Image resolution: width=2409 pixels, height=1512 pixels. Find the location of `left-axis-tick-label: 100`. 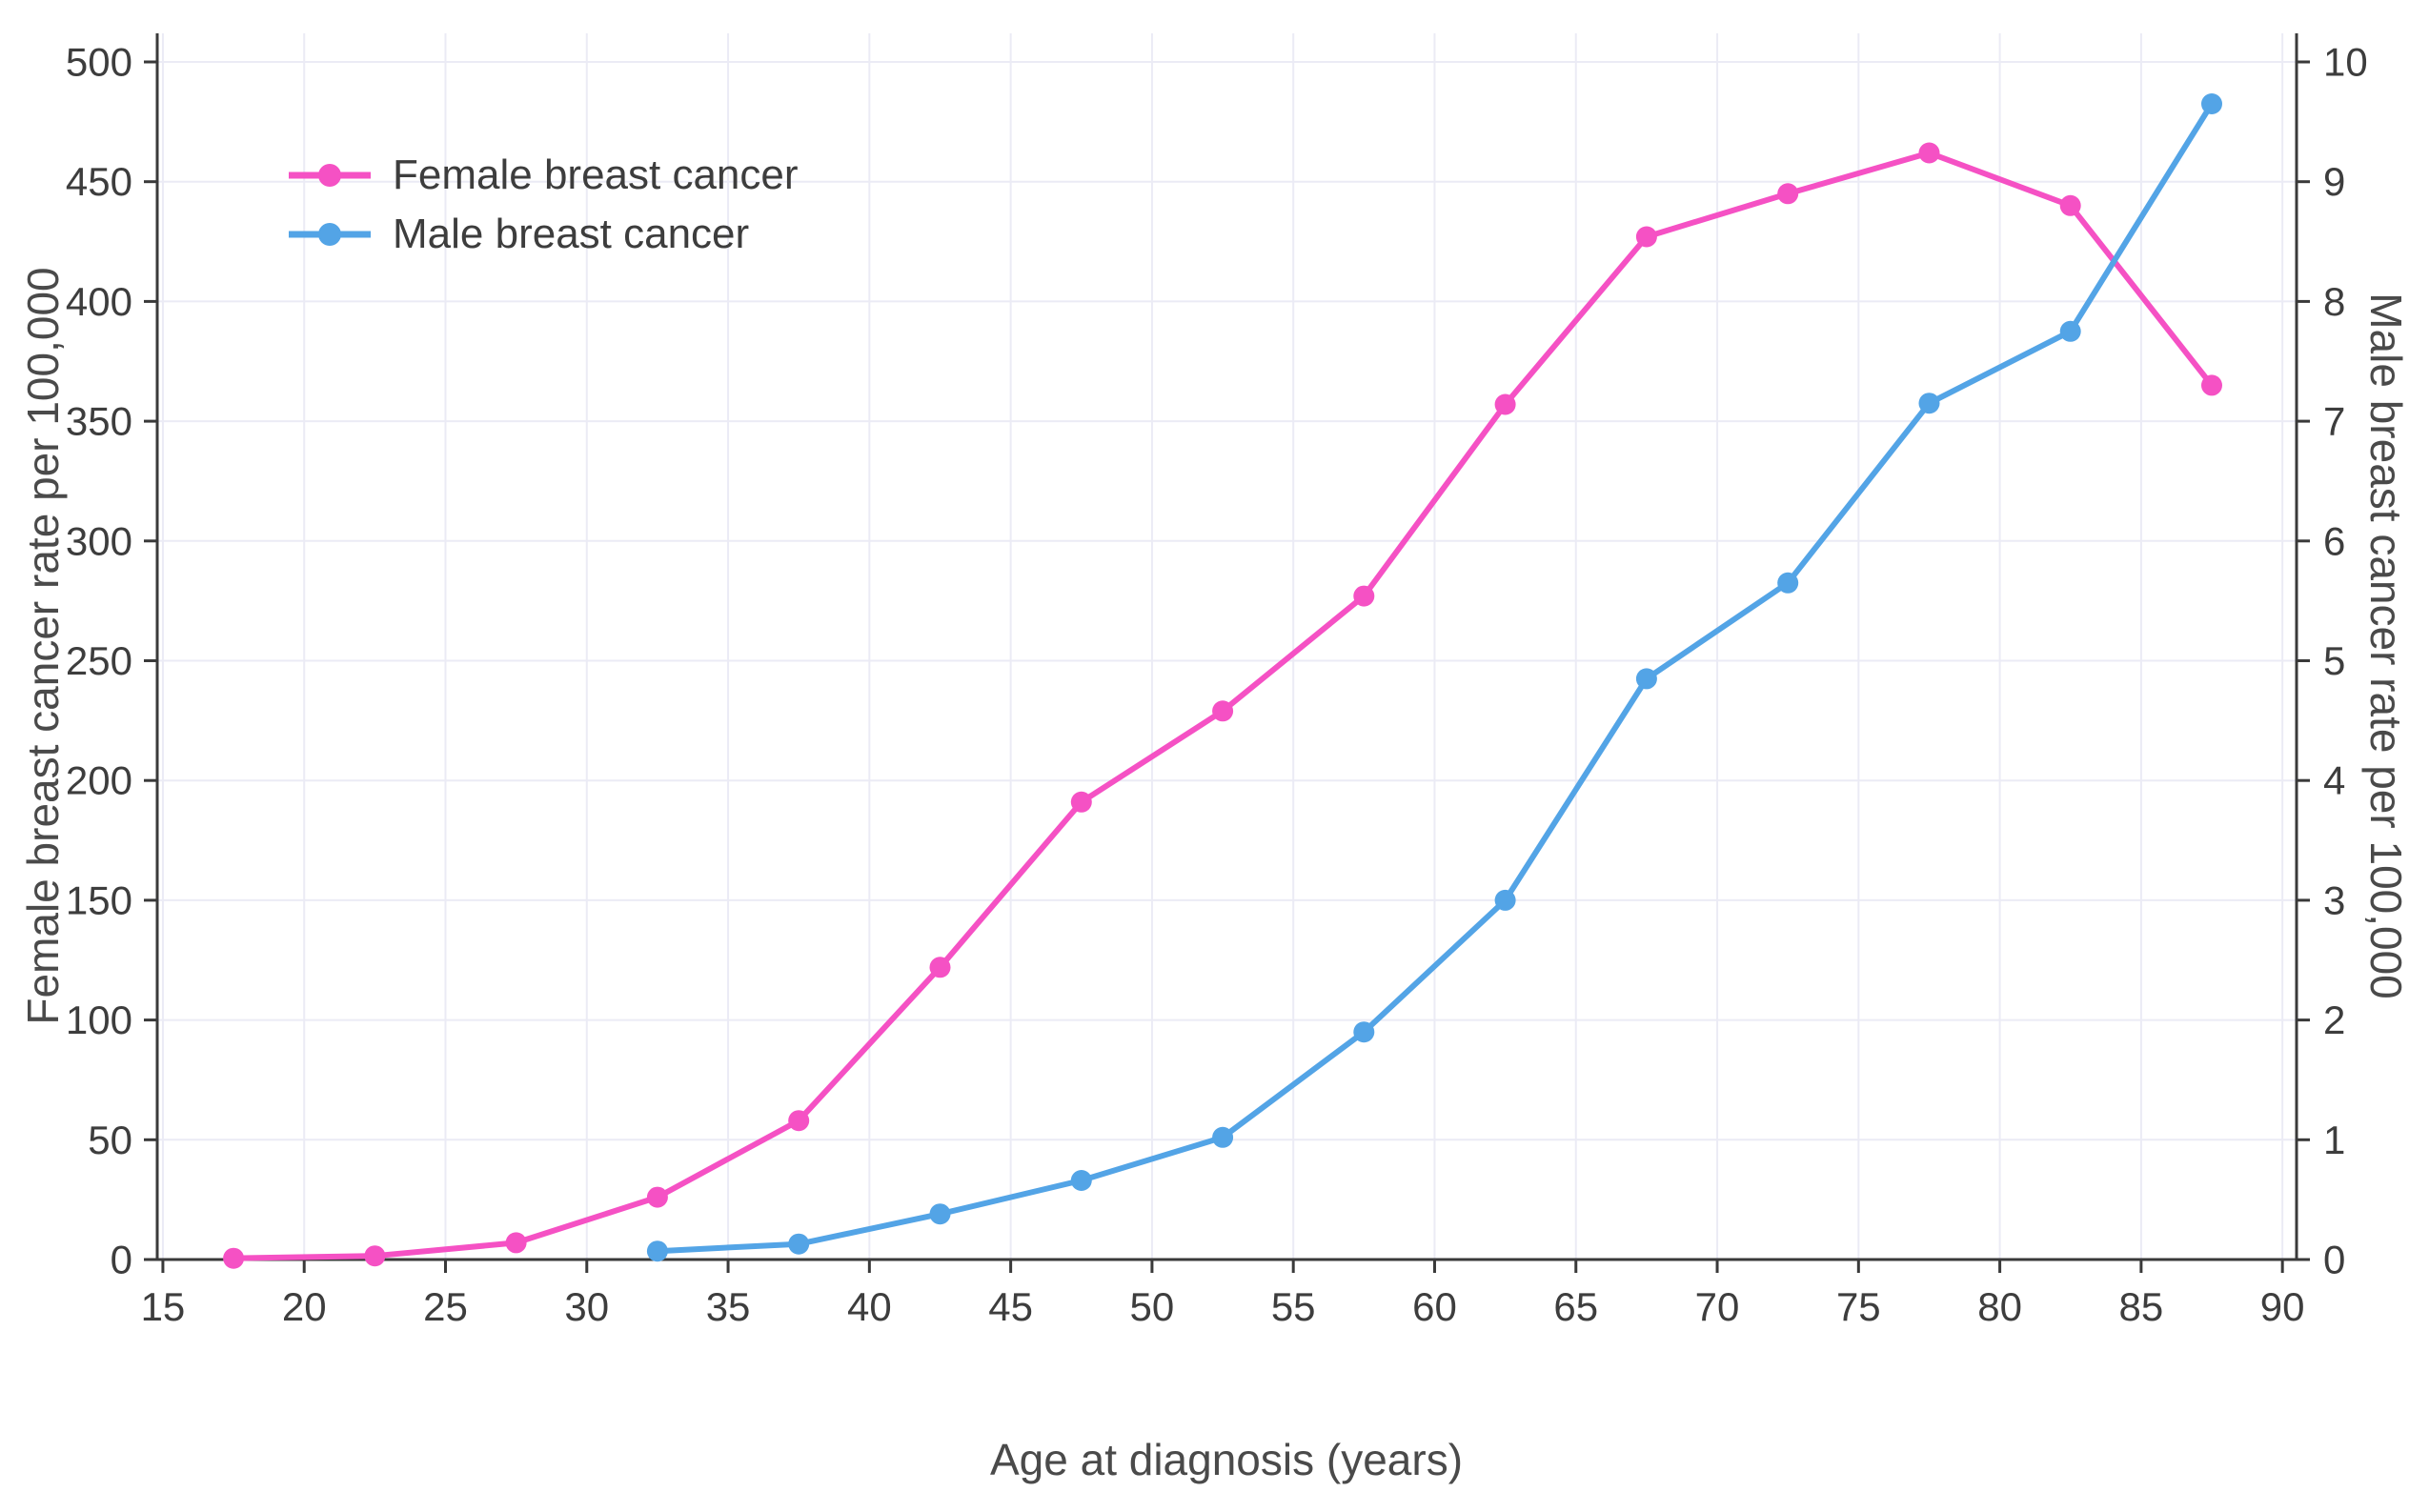

left-axis-tick-label: 100 is located at coordinates (99, 1020).